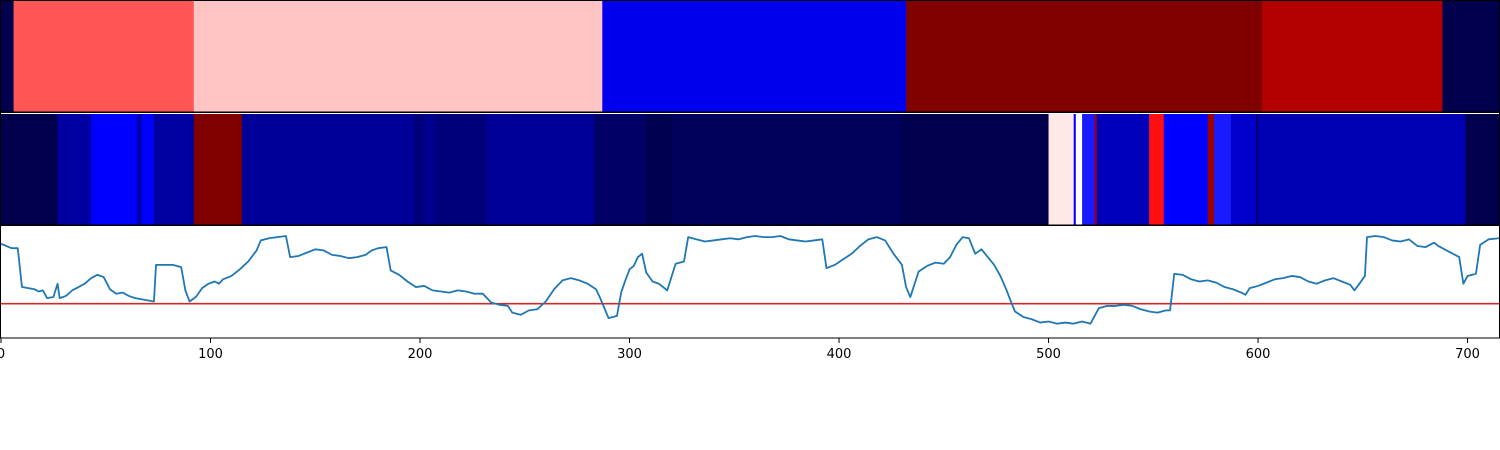 The image size is (1500, 450). Describe the element at coordinates (2, 354) in the screenshot. I see `x-tick-label: 0` at that location.